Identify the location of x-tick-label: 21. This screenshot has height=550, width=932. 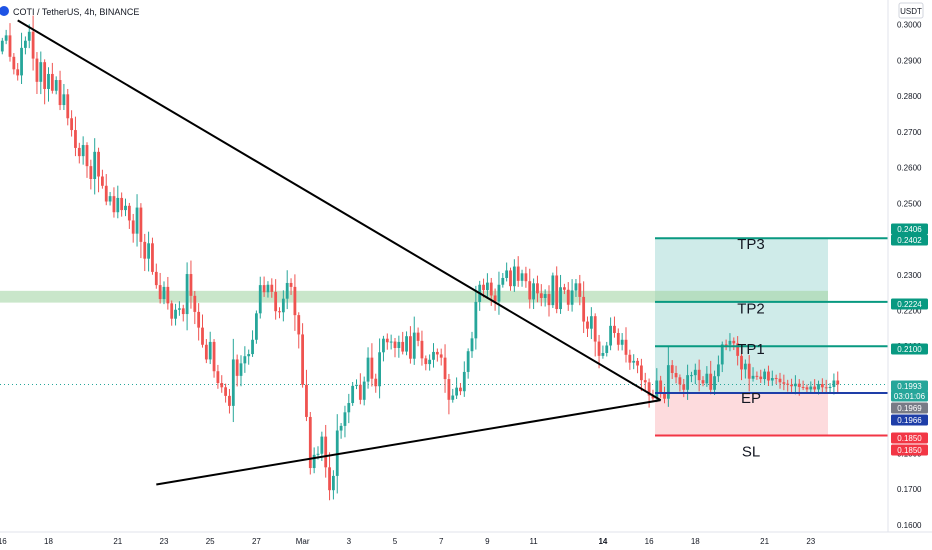
(117, 541).